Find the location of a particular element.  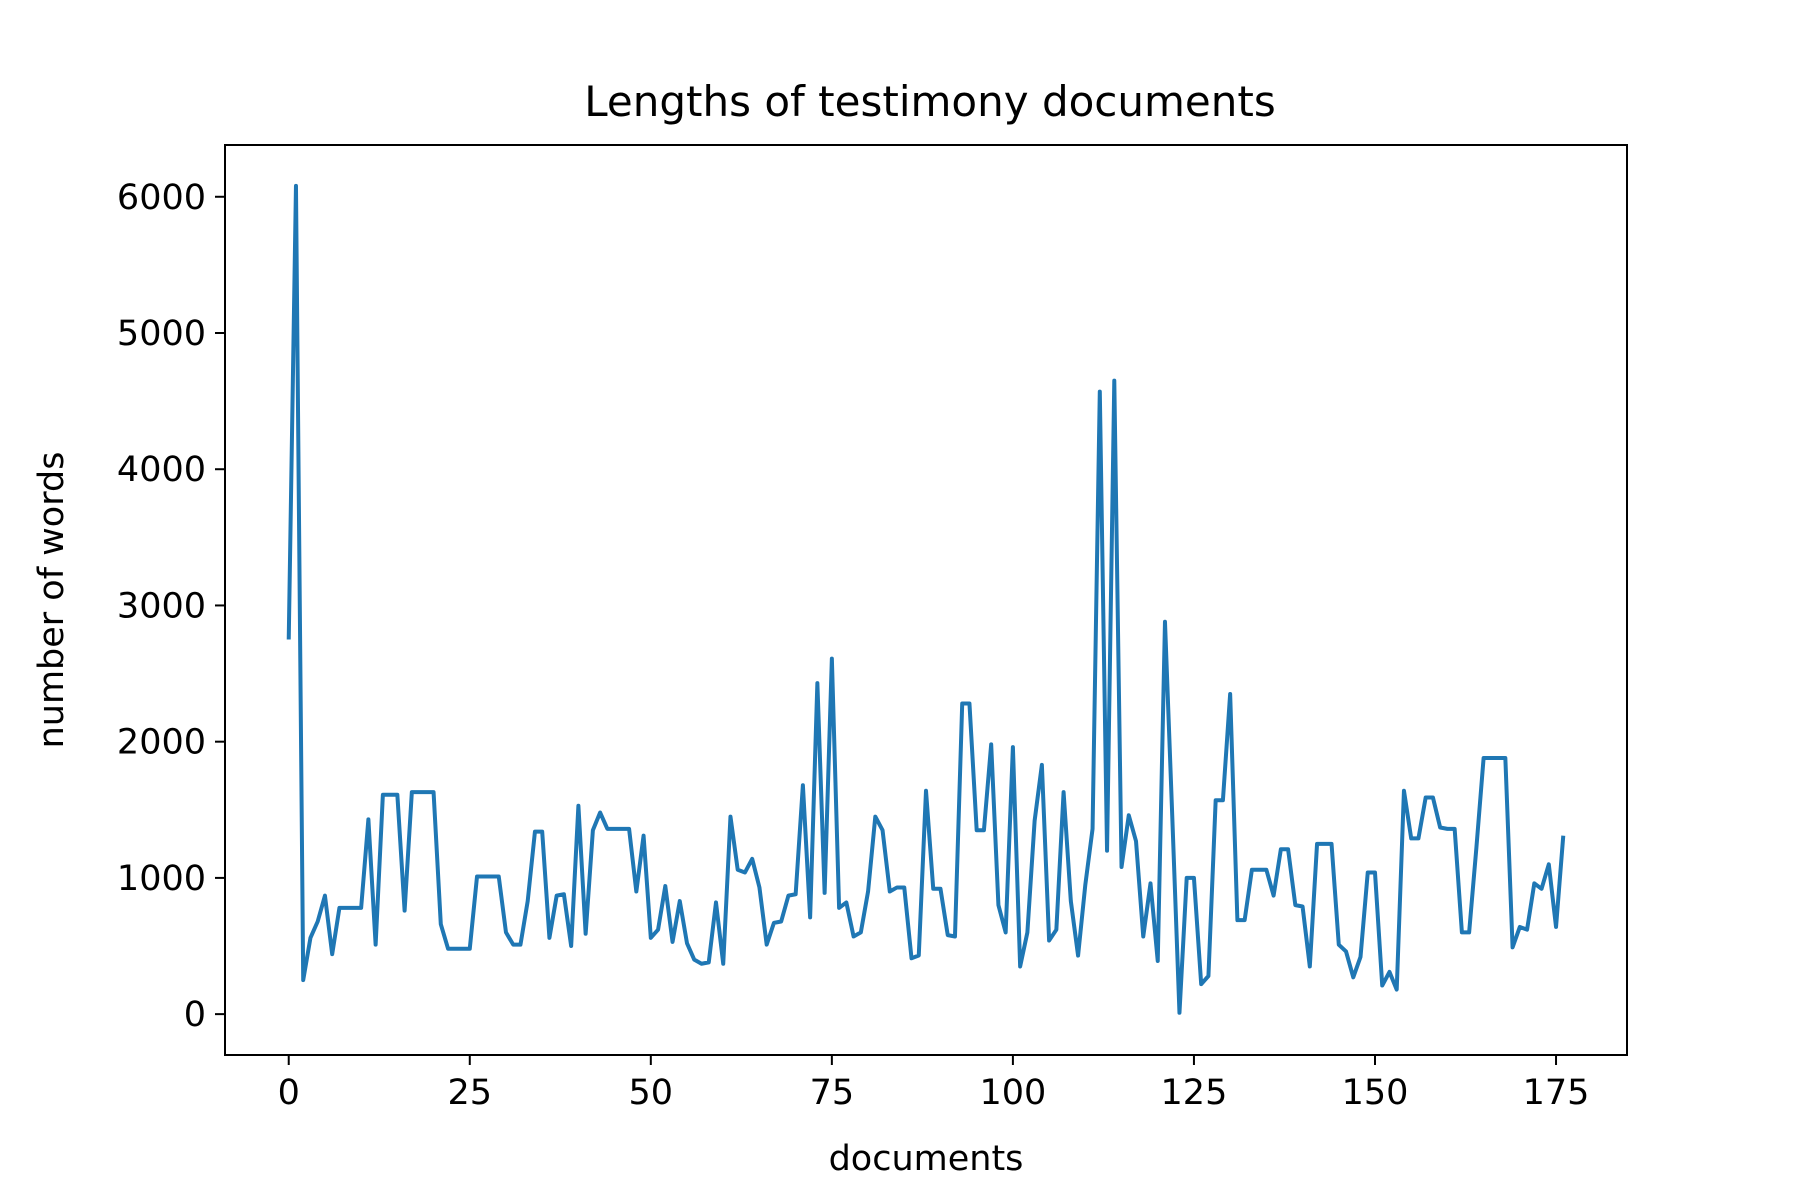

x-tick-label: 0 is located at coordinates (289, 1093).